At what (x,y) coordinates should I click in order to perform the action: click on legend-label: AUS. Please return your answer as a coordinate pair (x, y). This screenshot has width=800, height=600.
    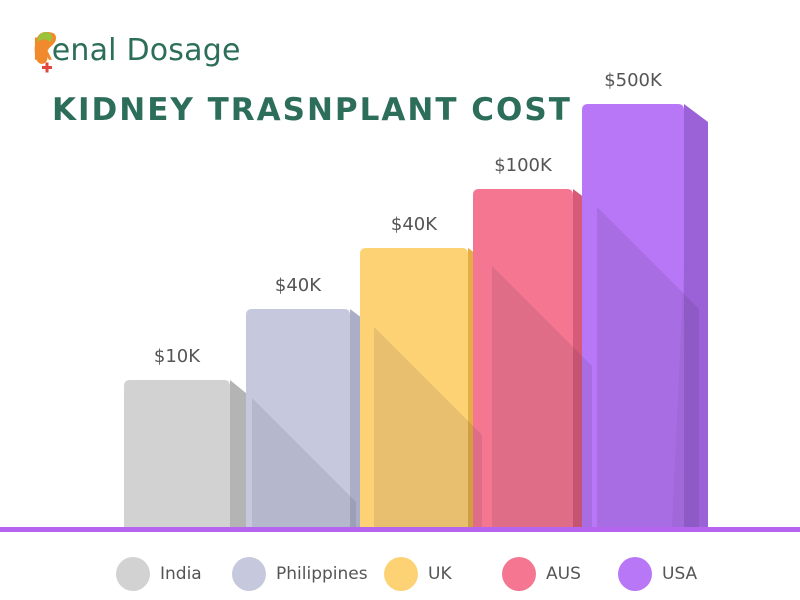
    Looking at the image, I should click on (563, 574).